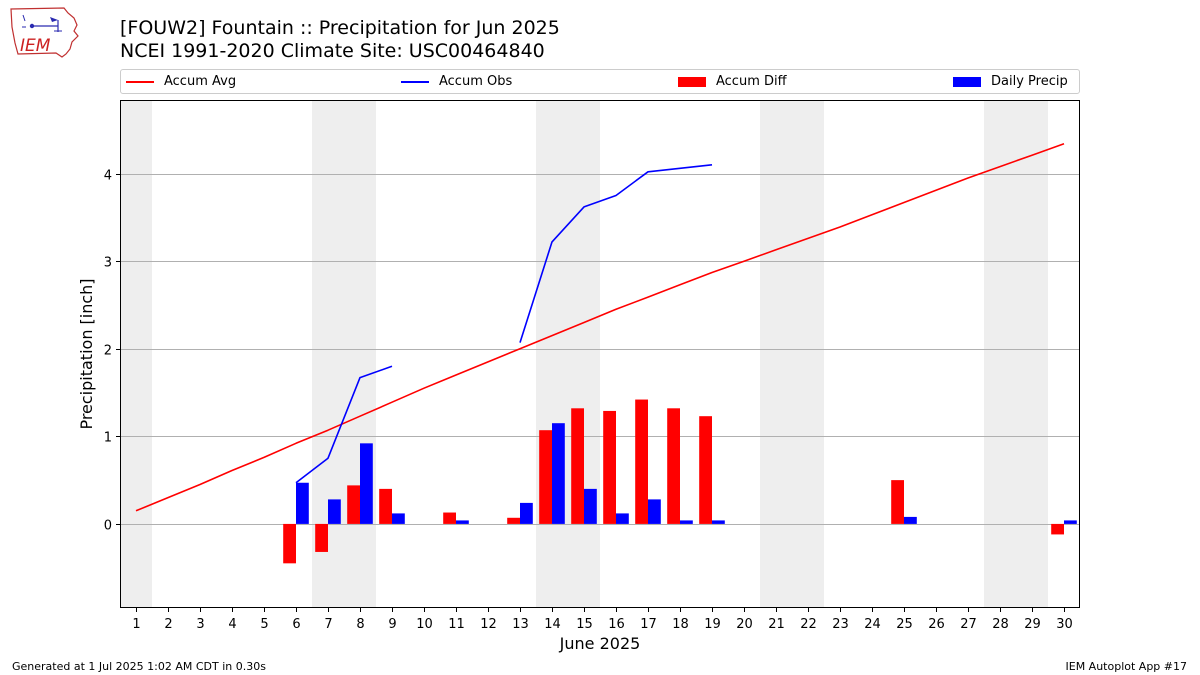  I want to click on y-tick-label-4: 4, so click(108, 176).